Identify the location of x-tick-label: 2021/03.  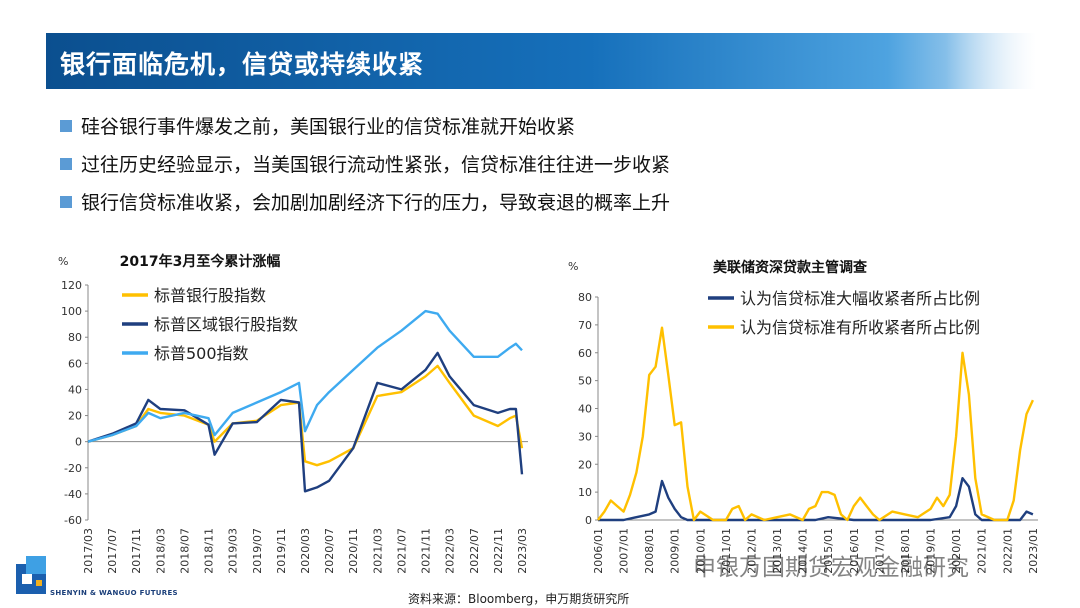
(377, 551).